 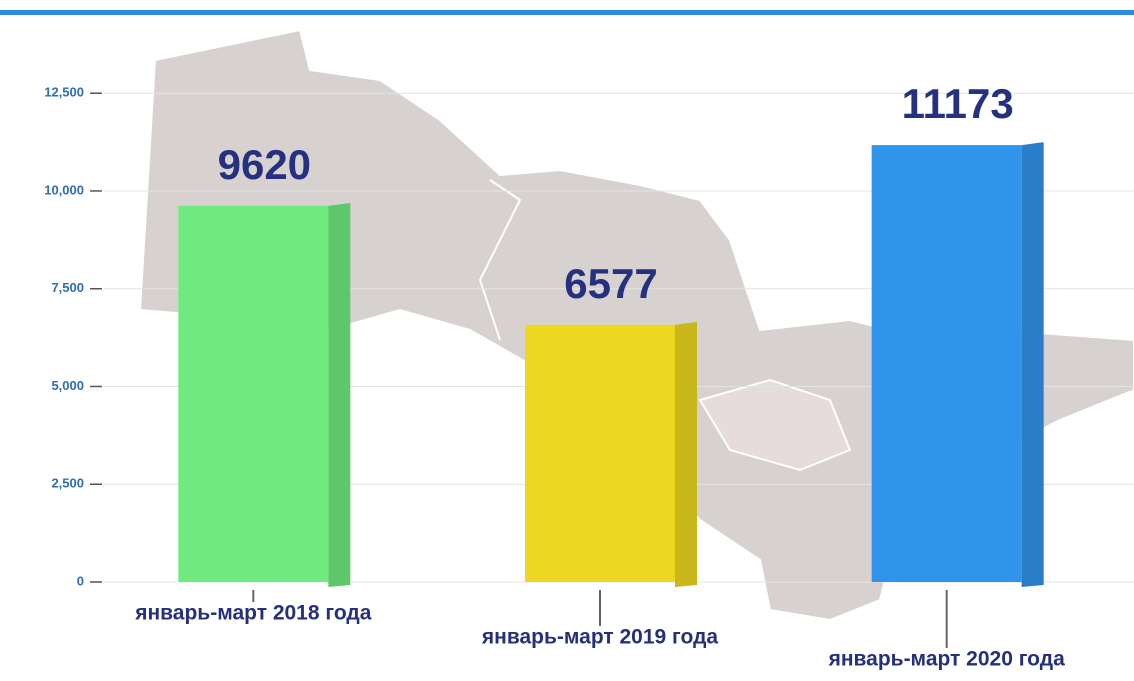 I want to click on x-tick-label: январь-март 2019 года, so click(x=599, y=637).